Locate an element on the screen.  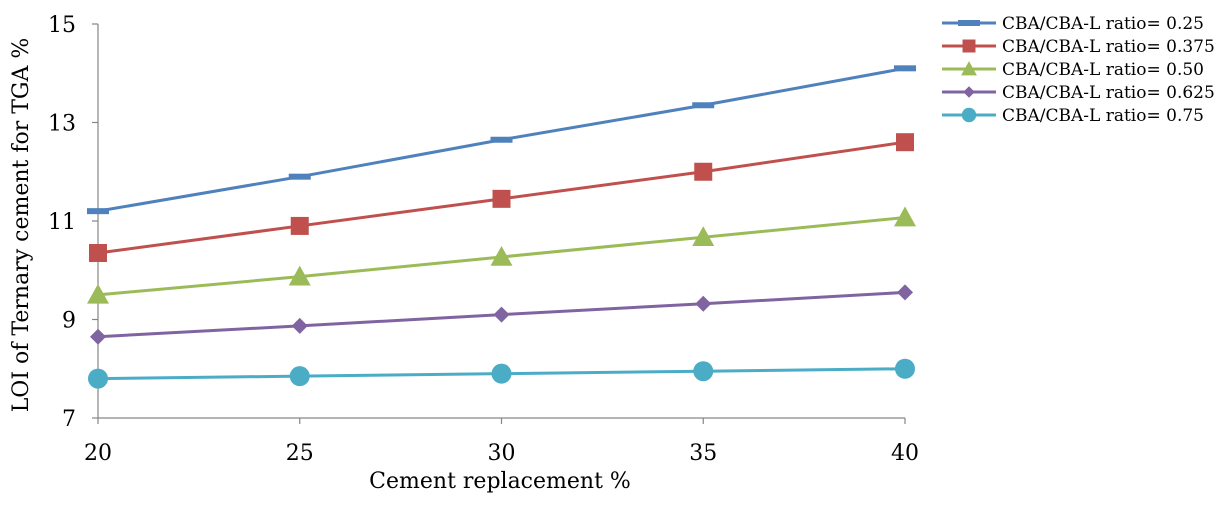
x-tick-label: 20 is located at coordinates (98, 453).